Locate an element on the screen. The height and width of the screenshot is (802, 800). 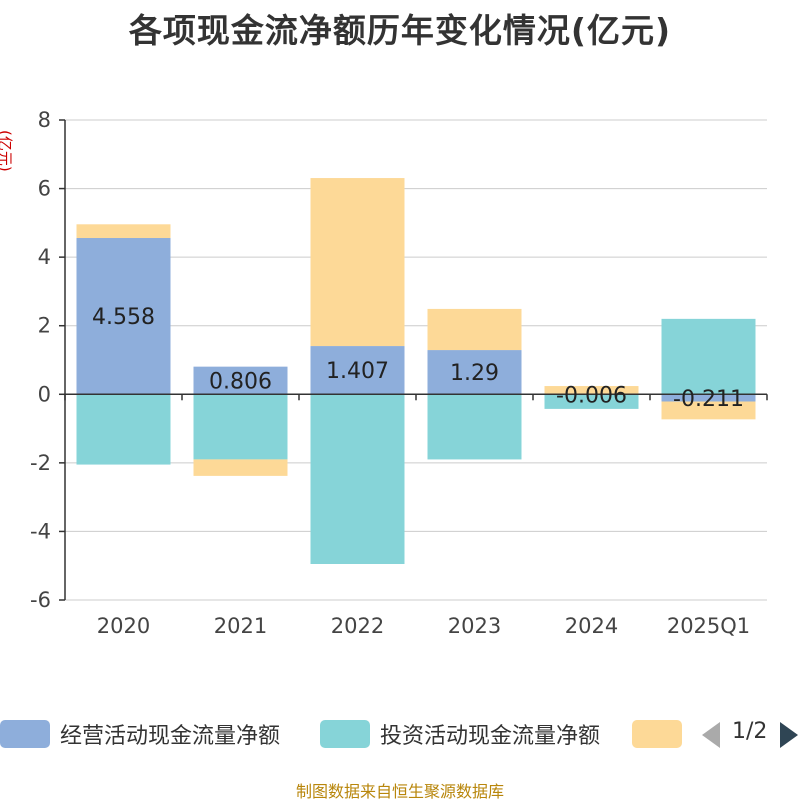
y-tick-label: 4 is located at coordinates (44, 257).